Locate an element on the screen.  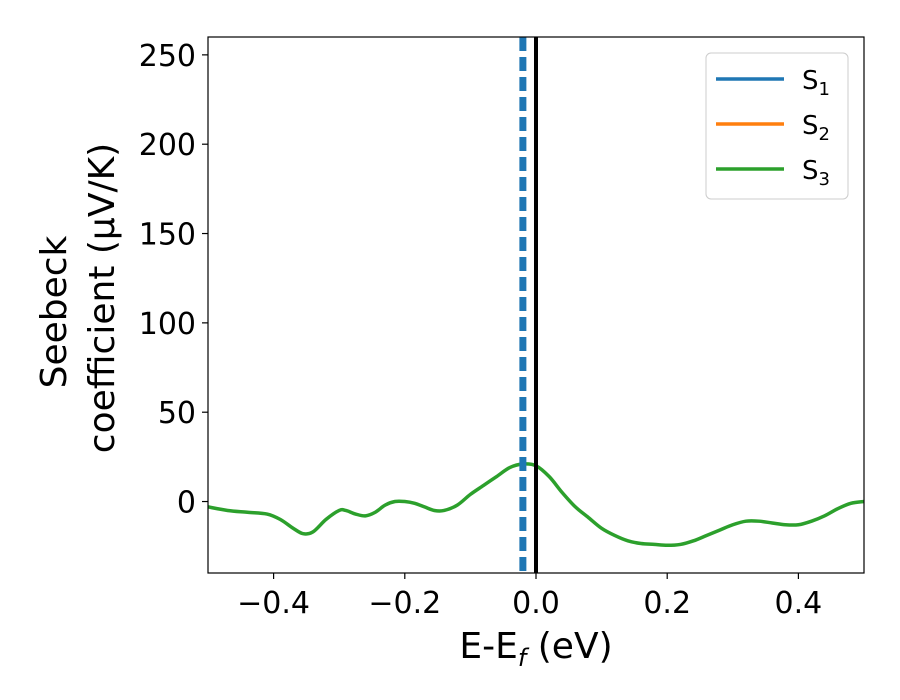
legend-entry-sub: 3 is located at coordinates (824, 179).